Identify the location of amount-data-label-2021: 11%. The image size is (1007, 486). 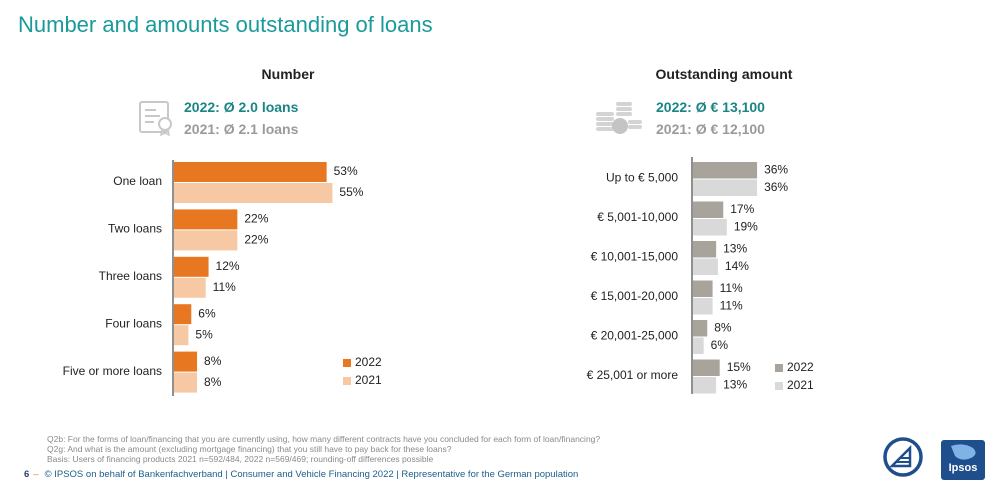
(731, 305).